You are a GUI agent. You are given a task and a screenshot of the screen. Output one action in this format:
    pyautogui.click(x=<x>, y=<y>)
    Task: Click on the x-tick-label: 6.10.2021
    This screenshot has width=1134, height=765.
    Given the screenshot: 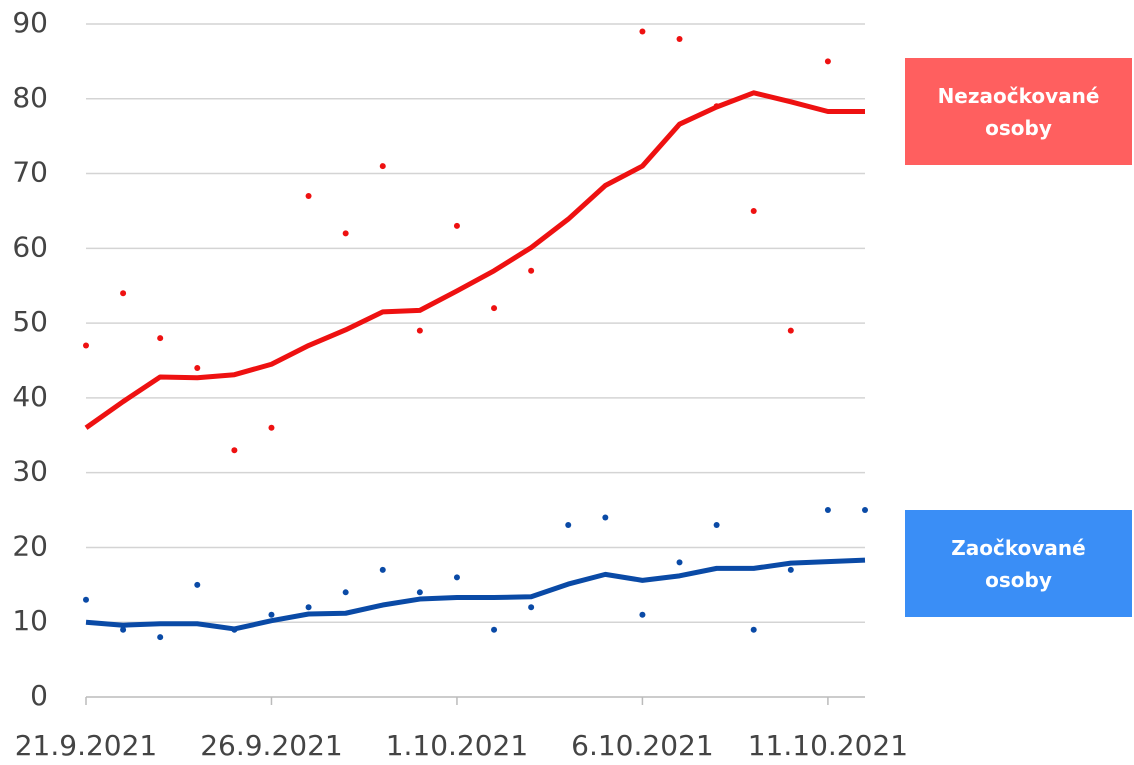 What is the action you would take?
    pyautogui.click(x=642, y=745)
    